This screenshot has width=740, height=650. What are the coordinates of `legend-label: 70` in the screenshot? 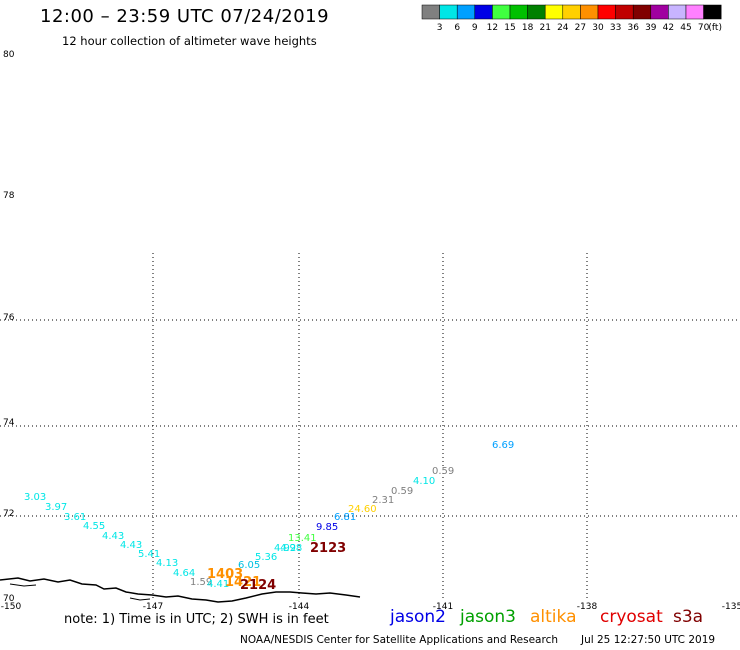 It's located at (704, 28).